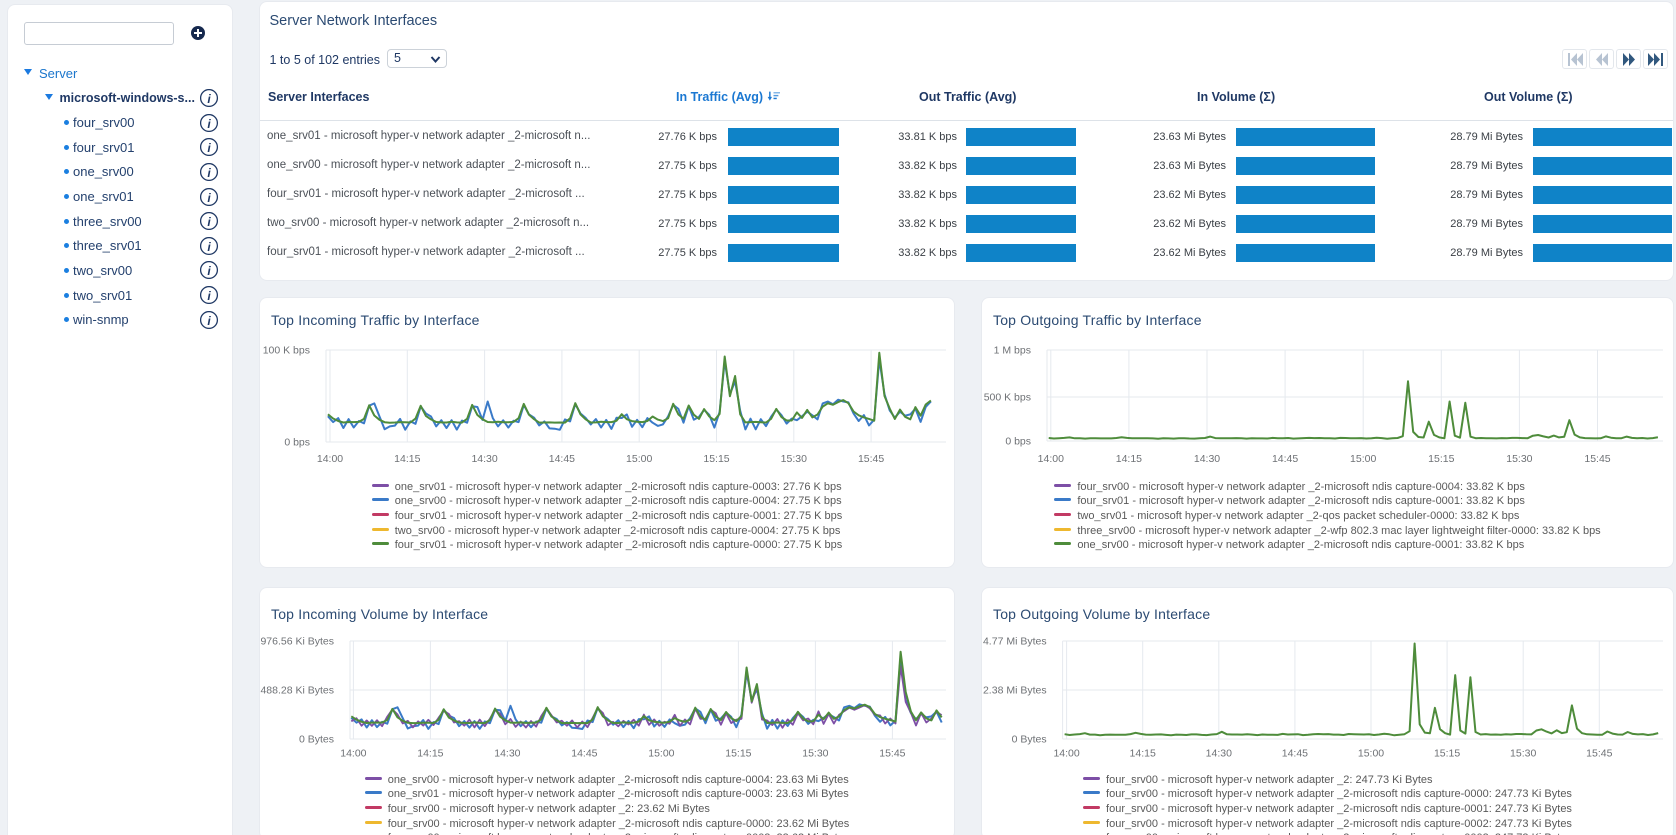  Describe the element at coordinates (286, 351) in the screenshot. I see `svg-text: 100 K bps` at that location.